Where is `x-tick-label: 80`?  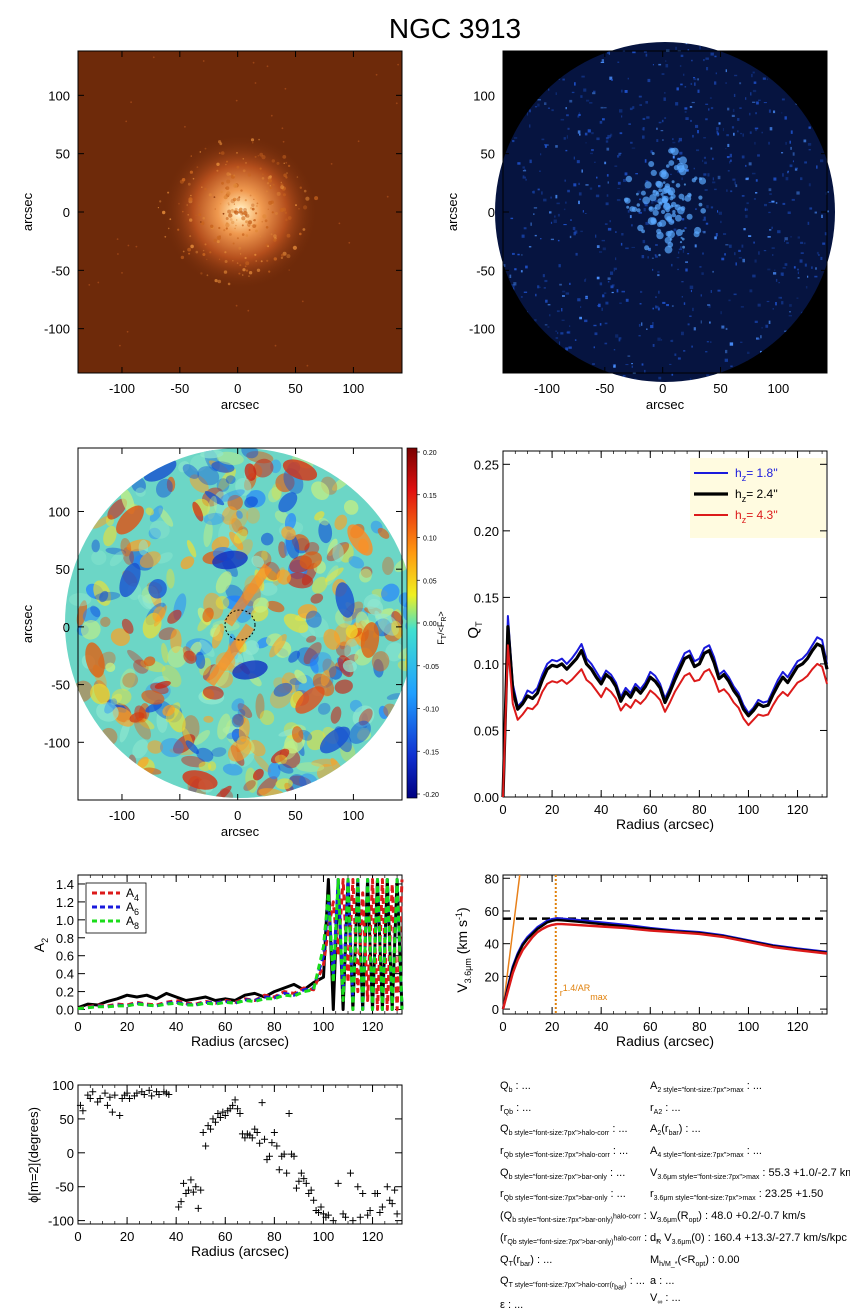 x-tick-label: 80 is located at coordinates (699, 809).